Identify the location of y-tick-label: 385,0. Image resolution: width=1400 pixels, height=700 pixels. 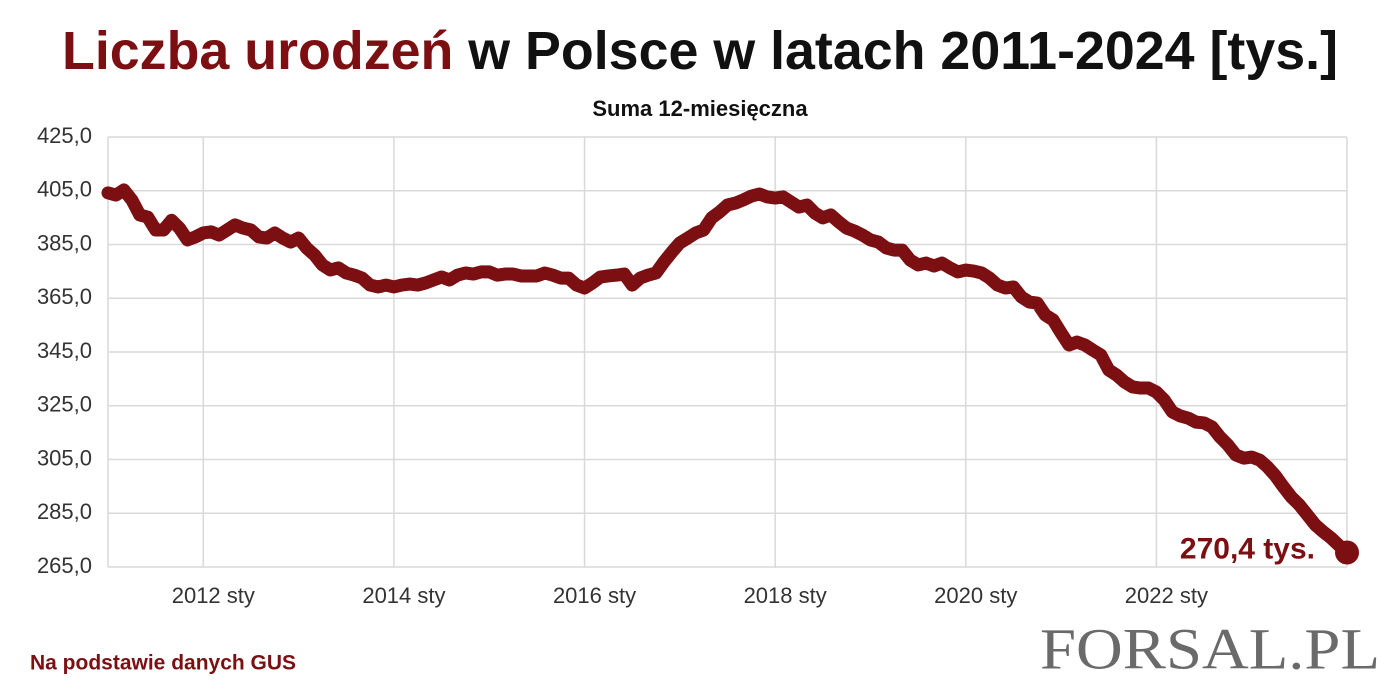
(64, 242).